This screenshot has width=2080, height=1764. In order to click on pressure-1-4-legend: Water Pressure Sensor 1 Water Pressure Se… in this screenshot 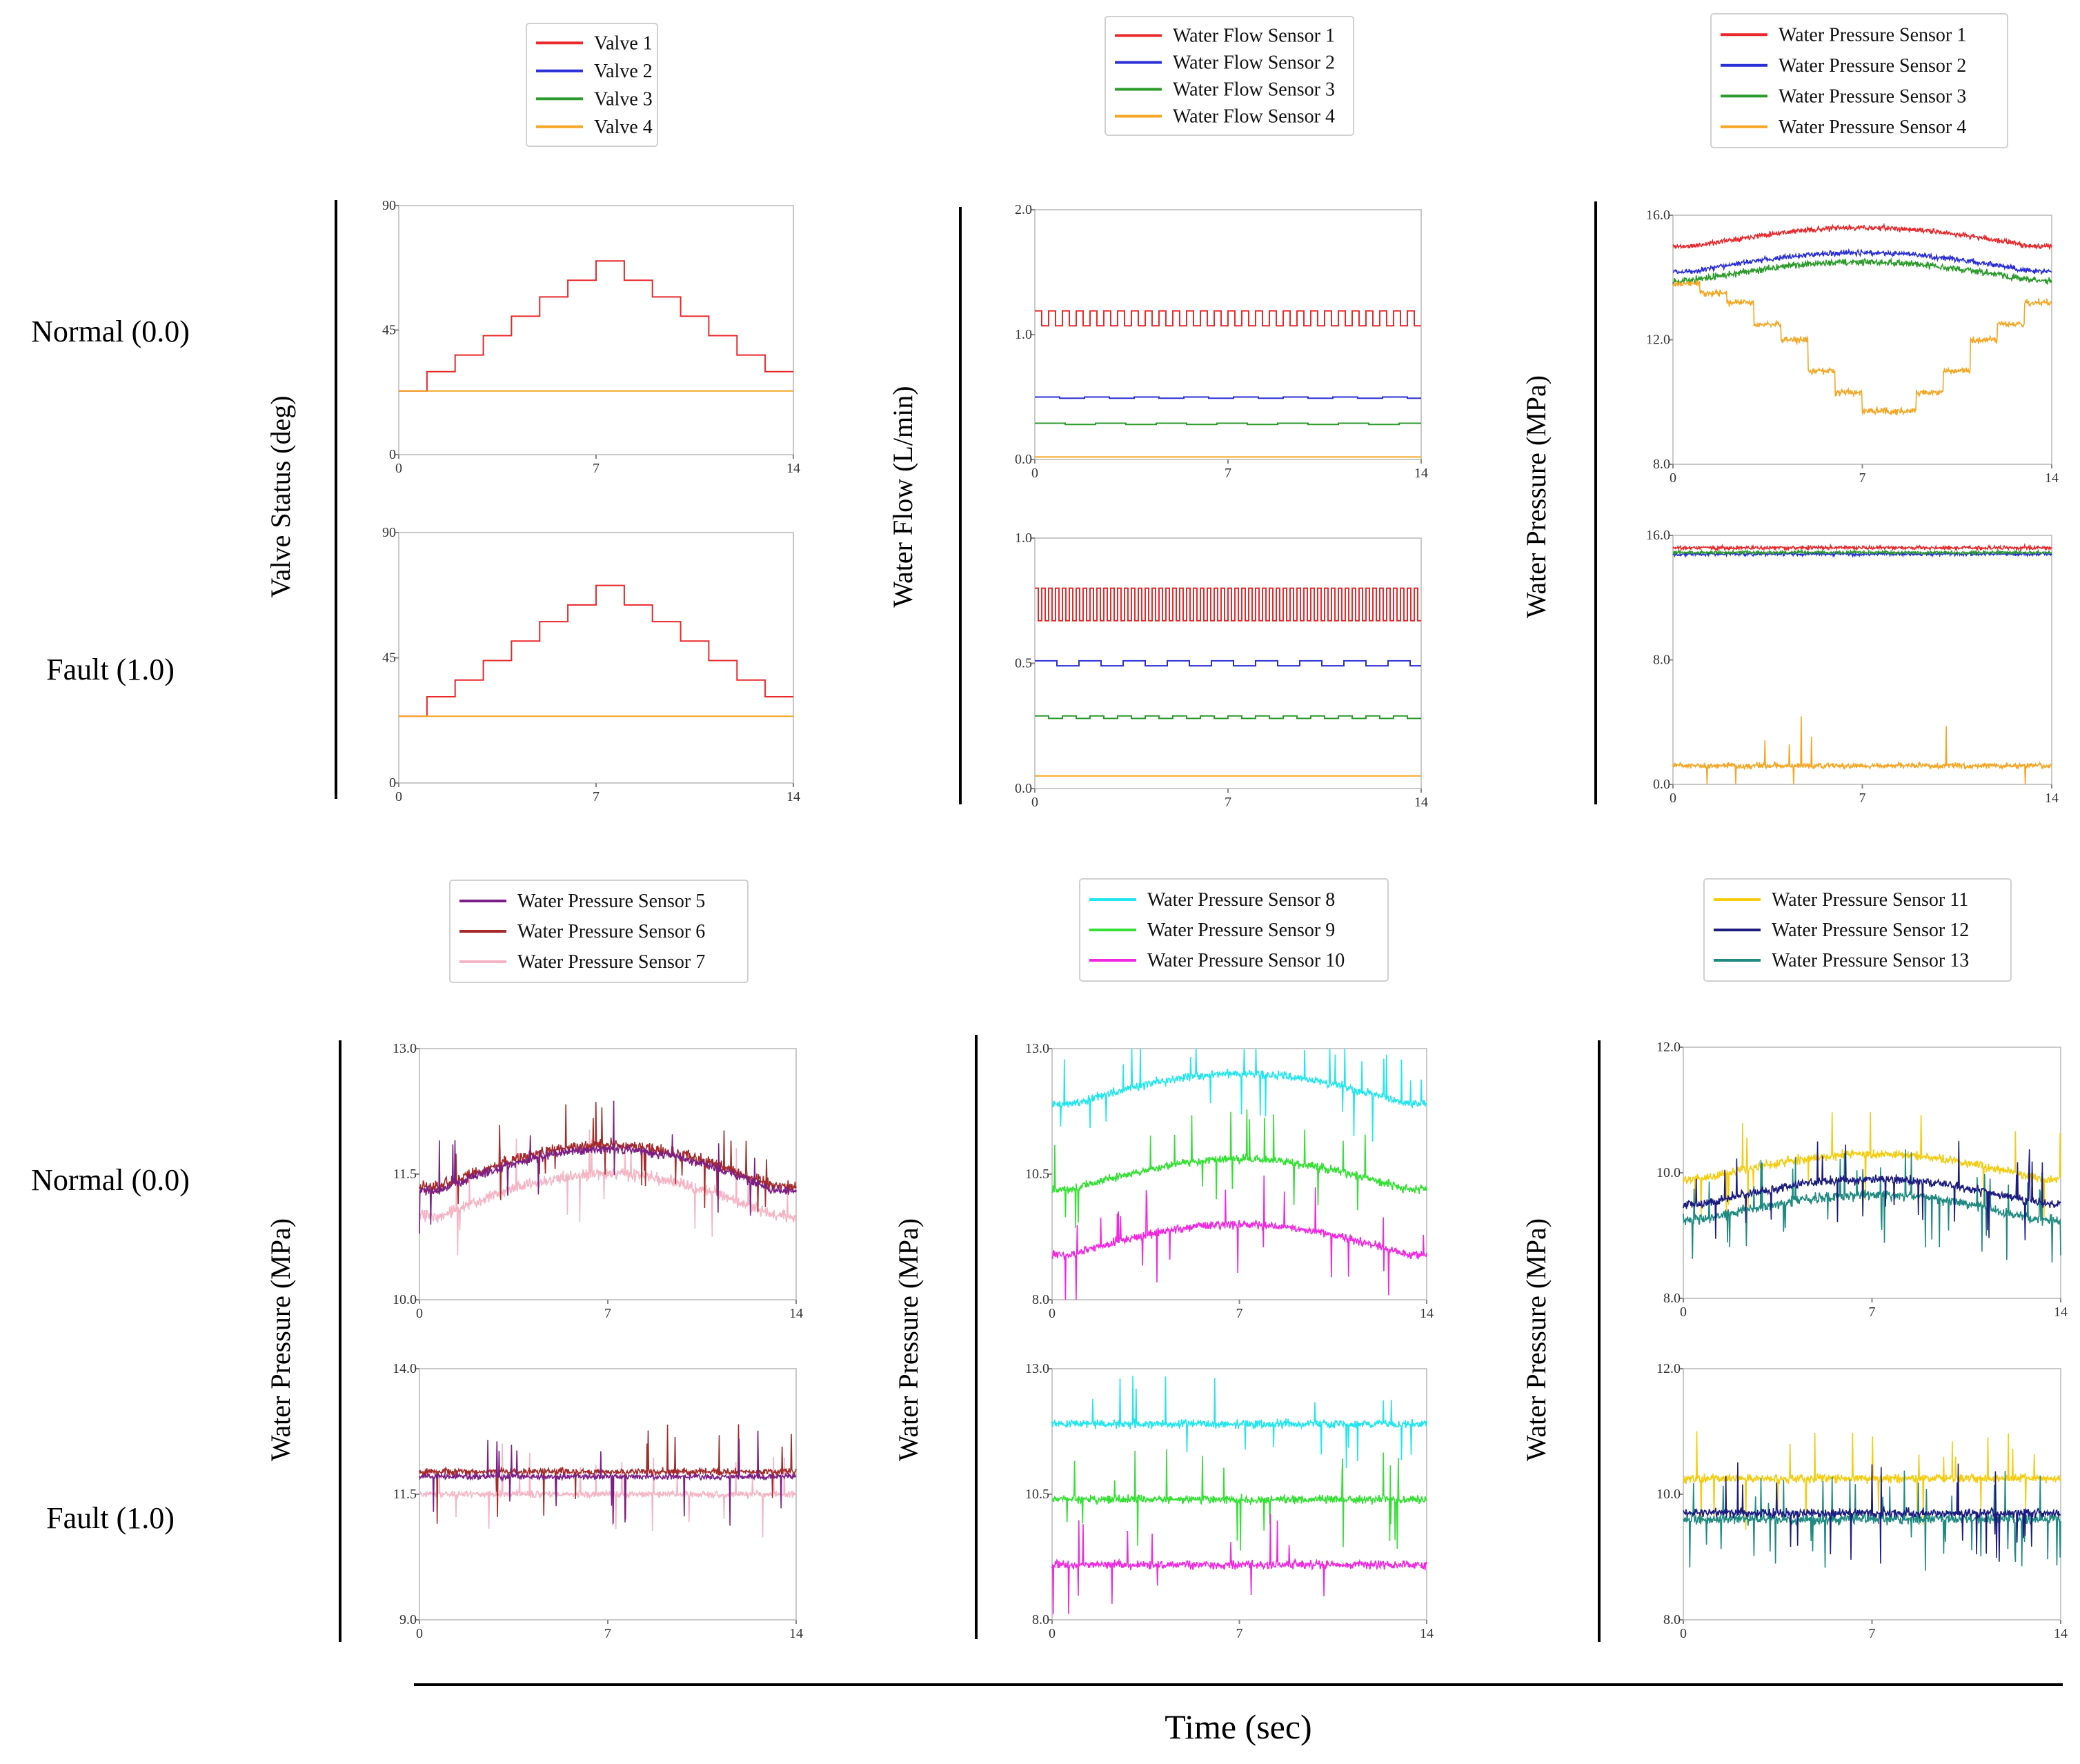, I will do `click(1859, 80)`.